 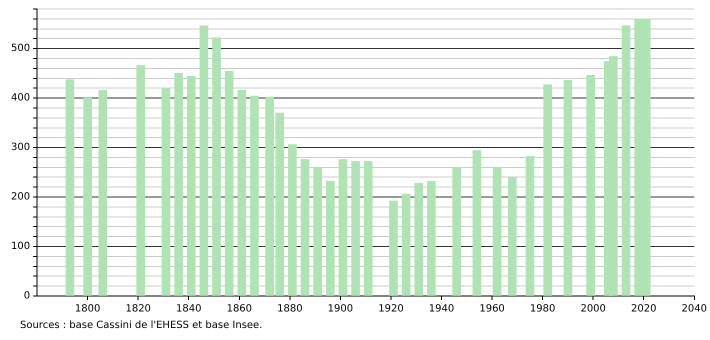 I want to click on y-tick-label: 100, so click(x=20, y=246).